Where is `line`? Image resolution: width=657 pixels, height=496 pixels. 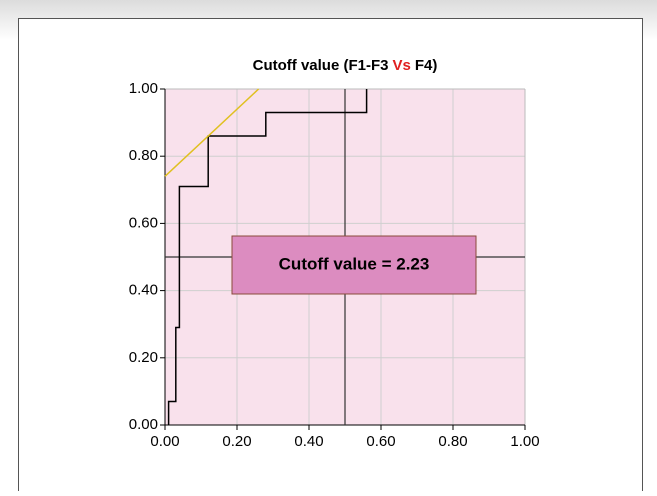
line is located at coordinates (212, 132).